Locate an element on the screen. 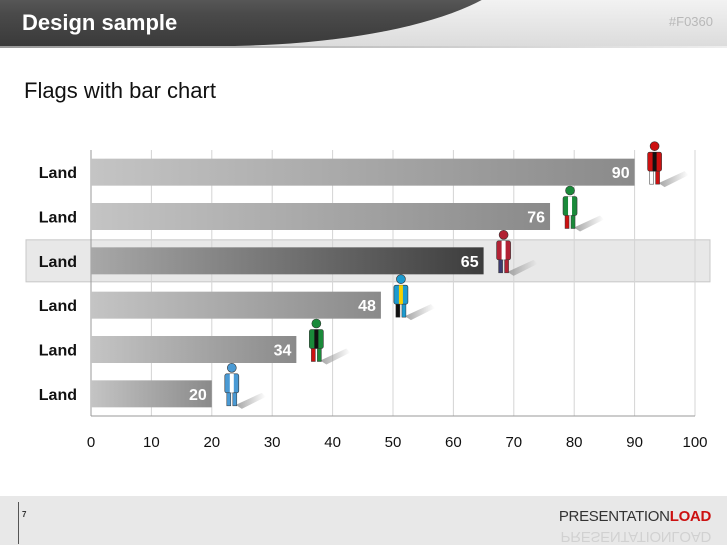  bar-value-label: 76 is located at coordinates (536, 218).